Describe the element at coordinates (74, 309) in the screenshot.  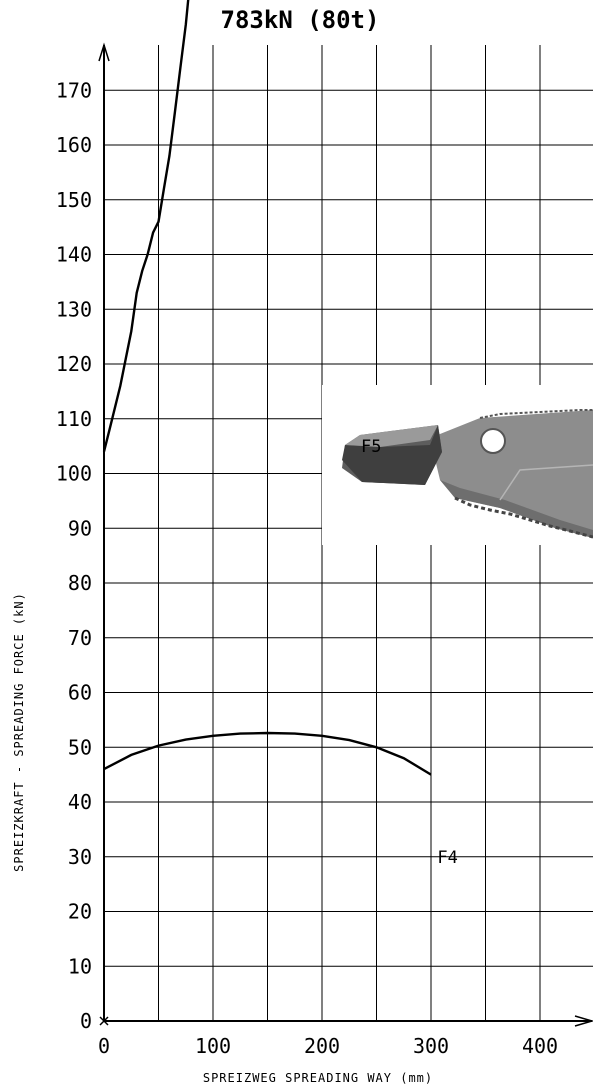
I see `y-tick-130: 130` at that location.